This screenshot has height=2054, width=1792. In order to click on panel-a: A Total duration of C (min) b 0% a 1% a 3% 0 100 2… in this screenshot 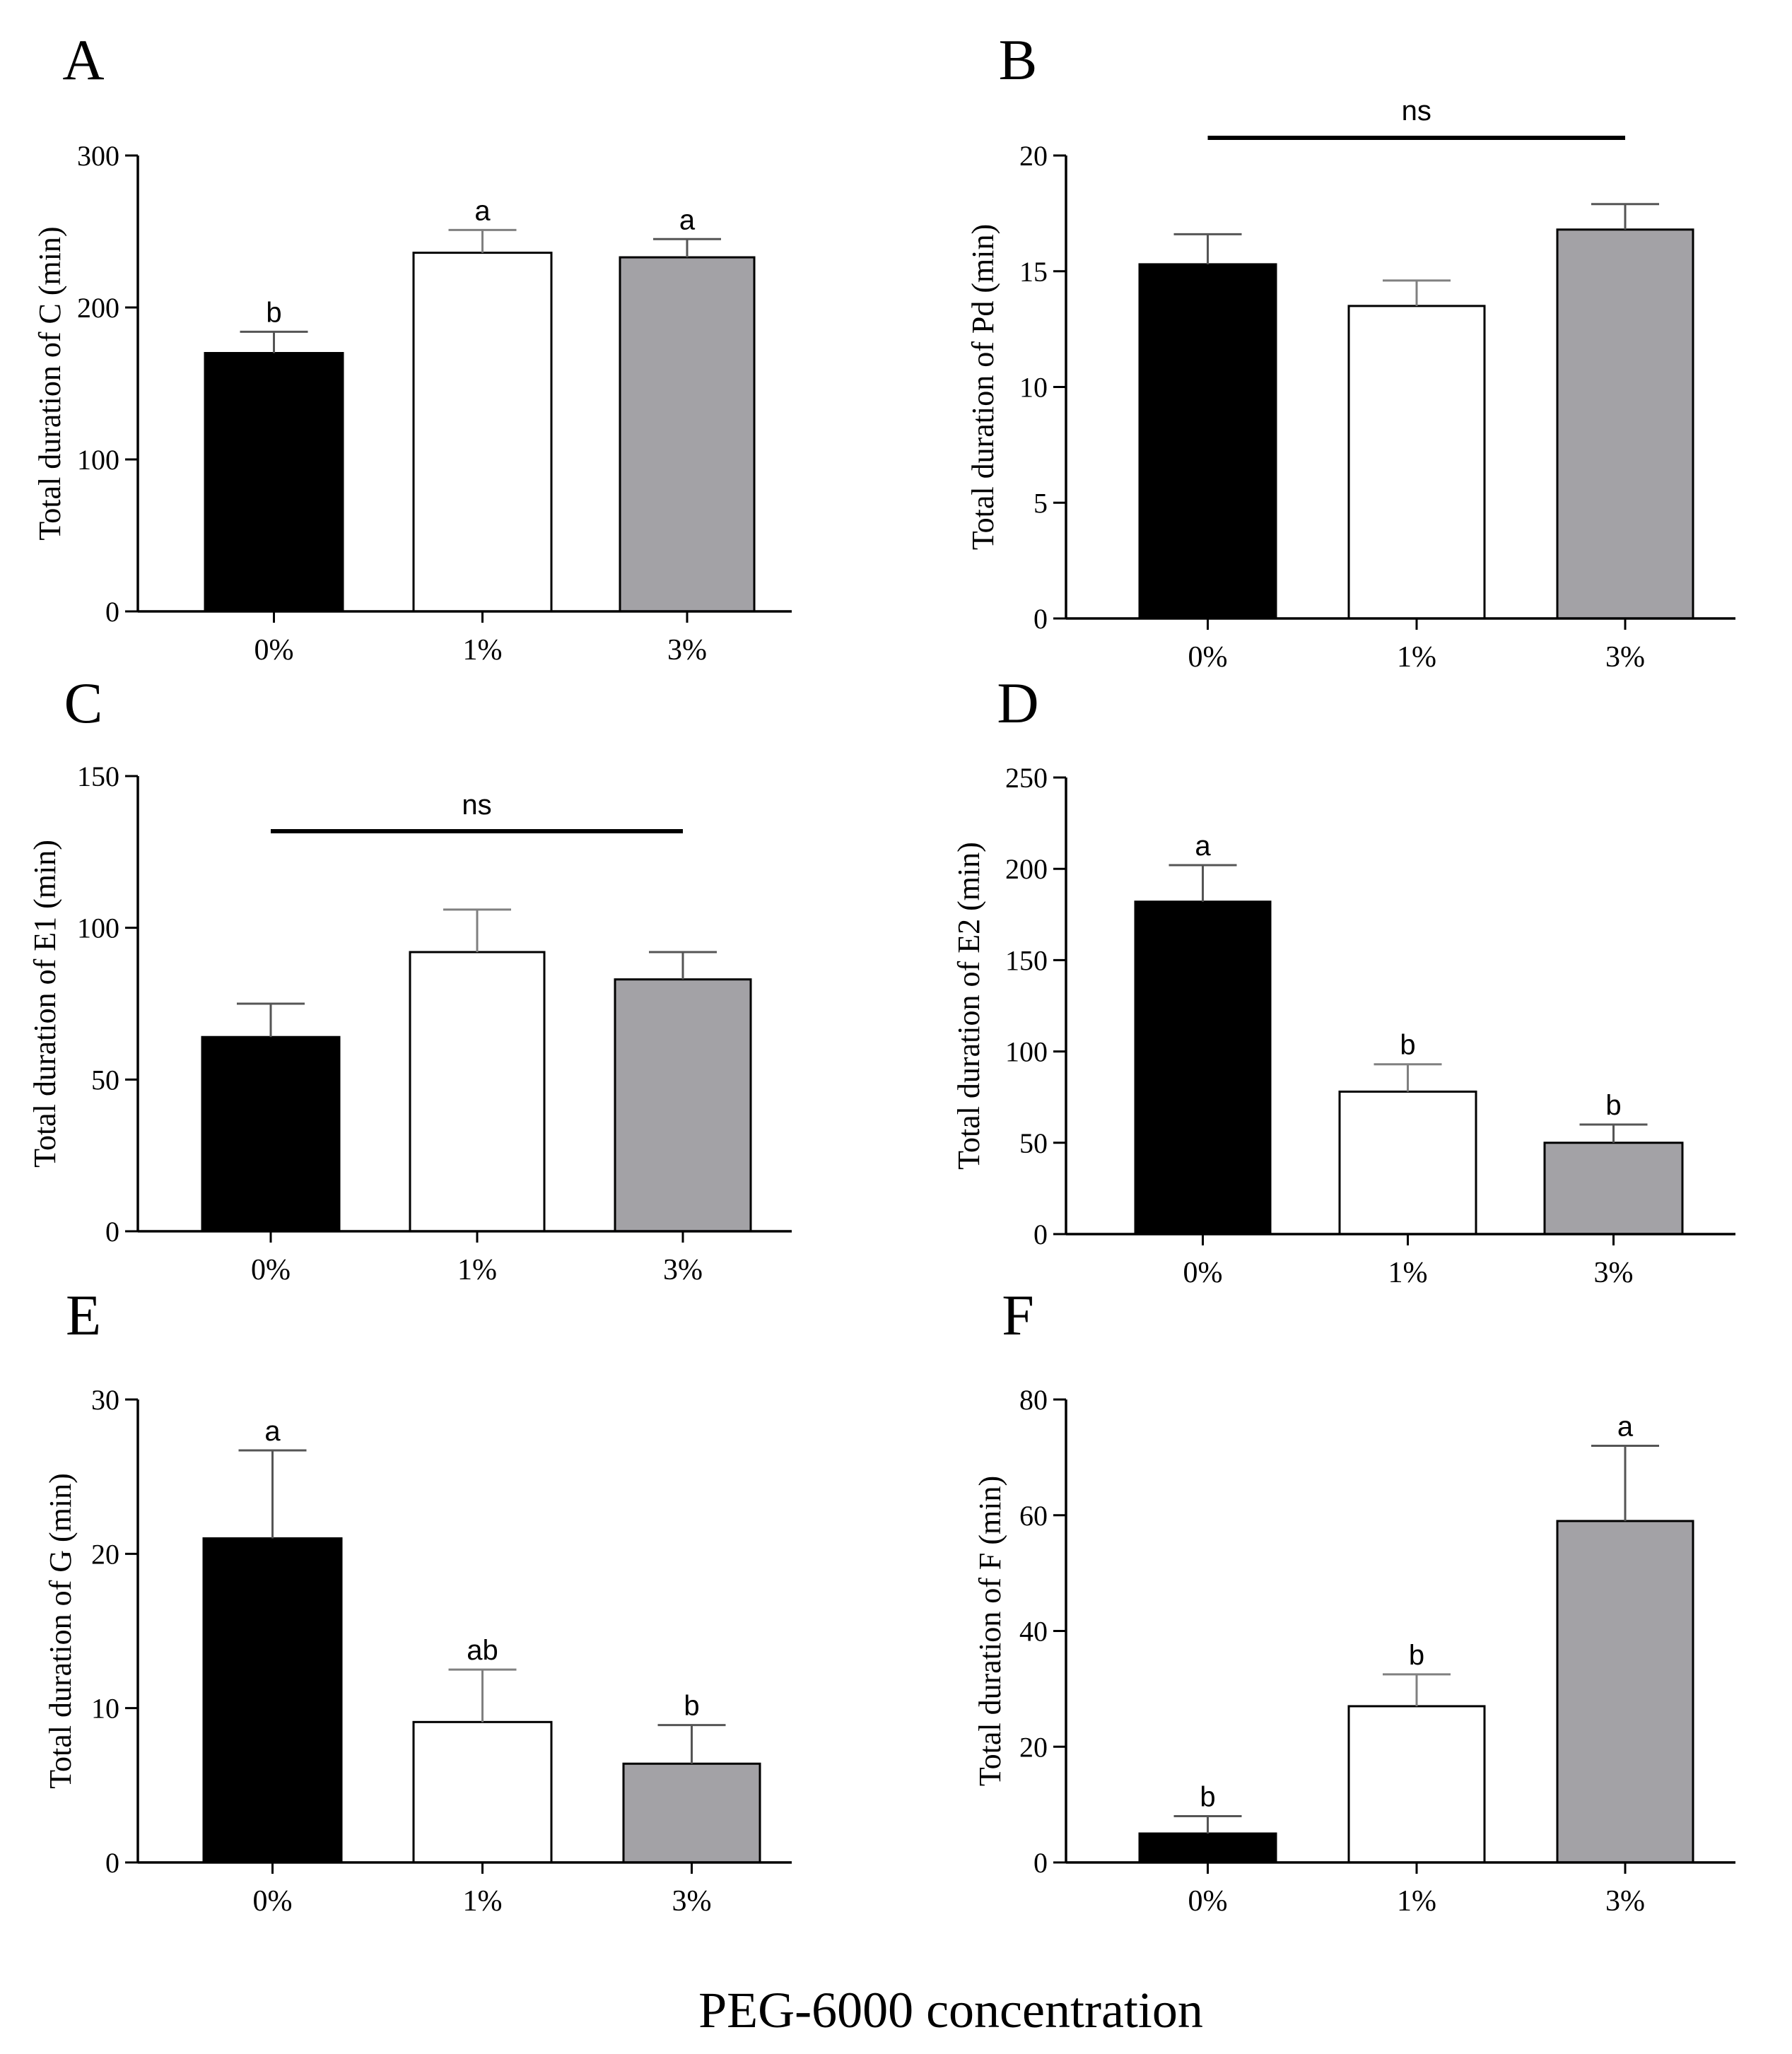, I will do `click(412, 348)`.